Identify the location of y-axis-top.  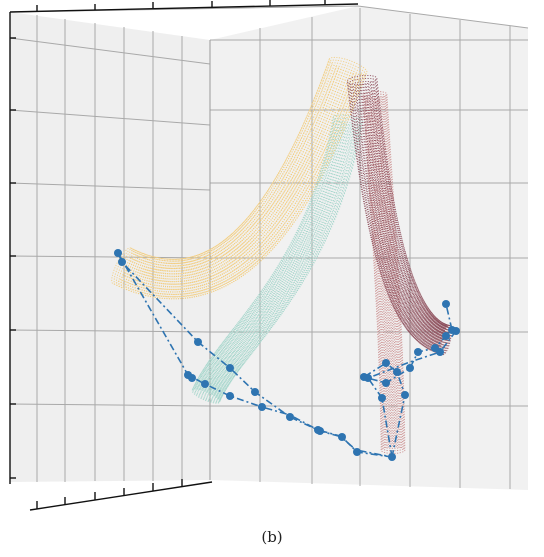
(184, 6).